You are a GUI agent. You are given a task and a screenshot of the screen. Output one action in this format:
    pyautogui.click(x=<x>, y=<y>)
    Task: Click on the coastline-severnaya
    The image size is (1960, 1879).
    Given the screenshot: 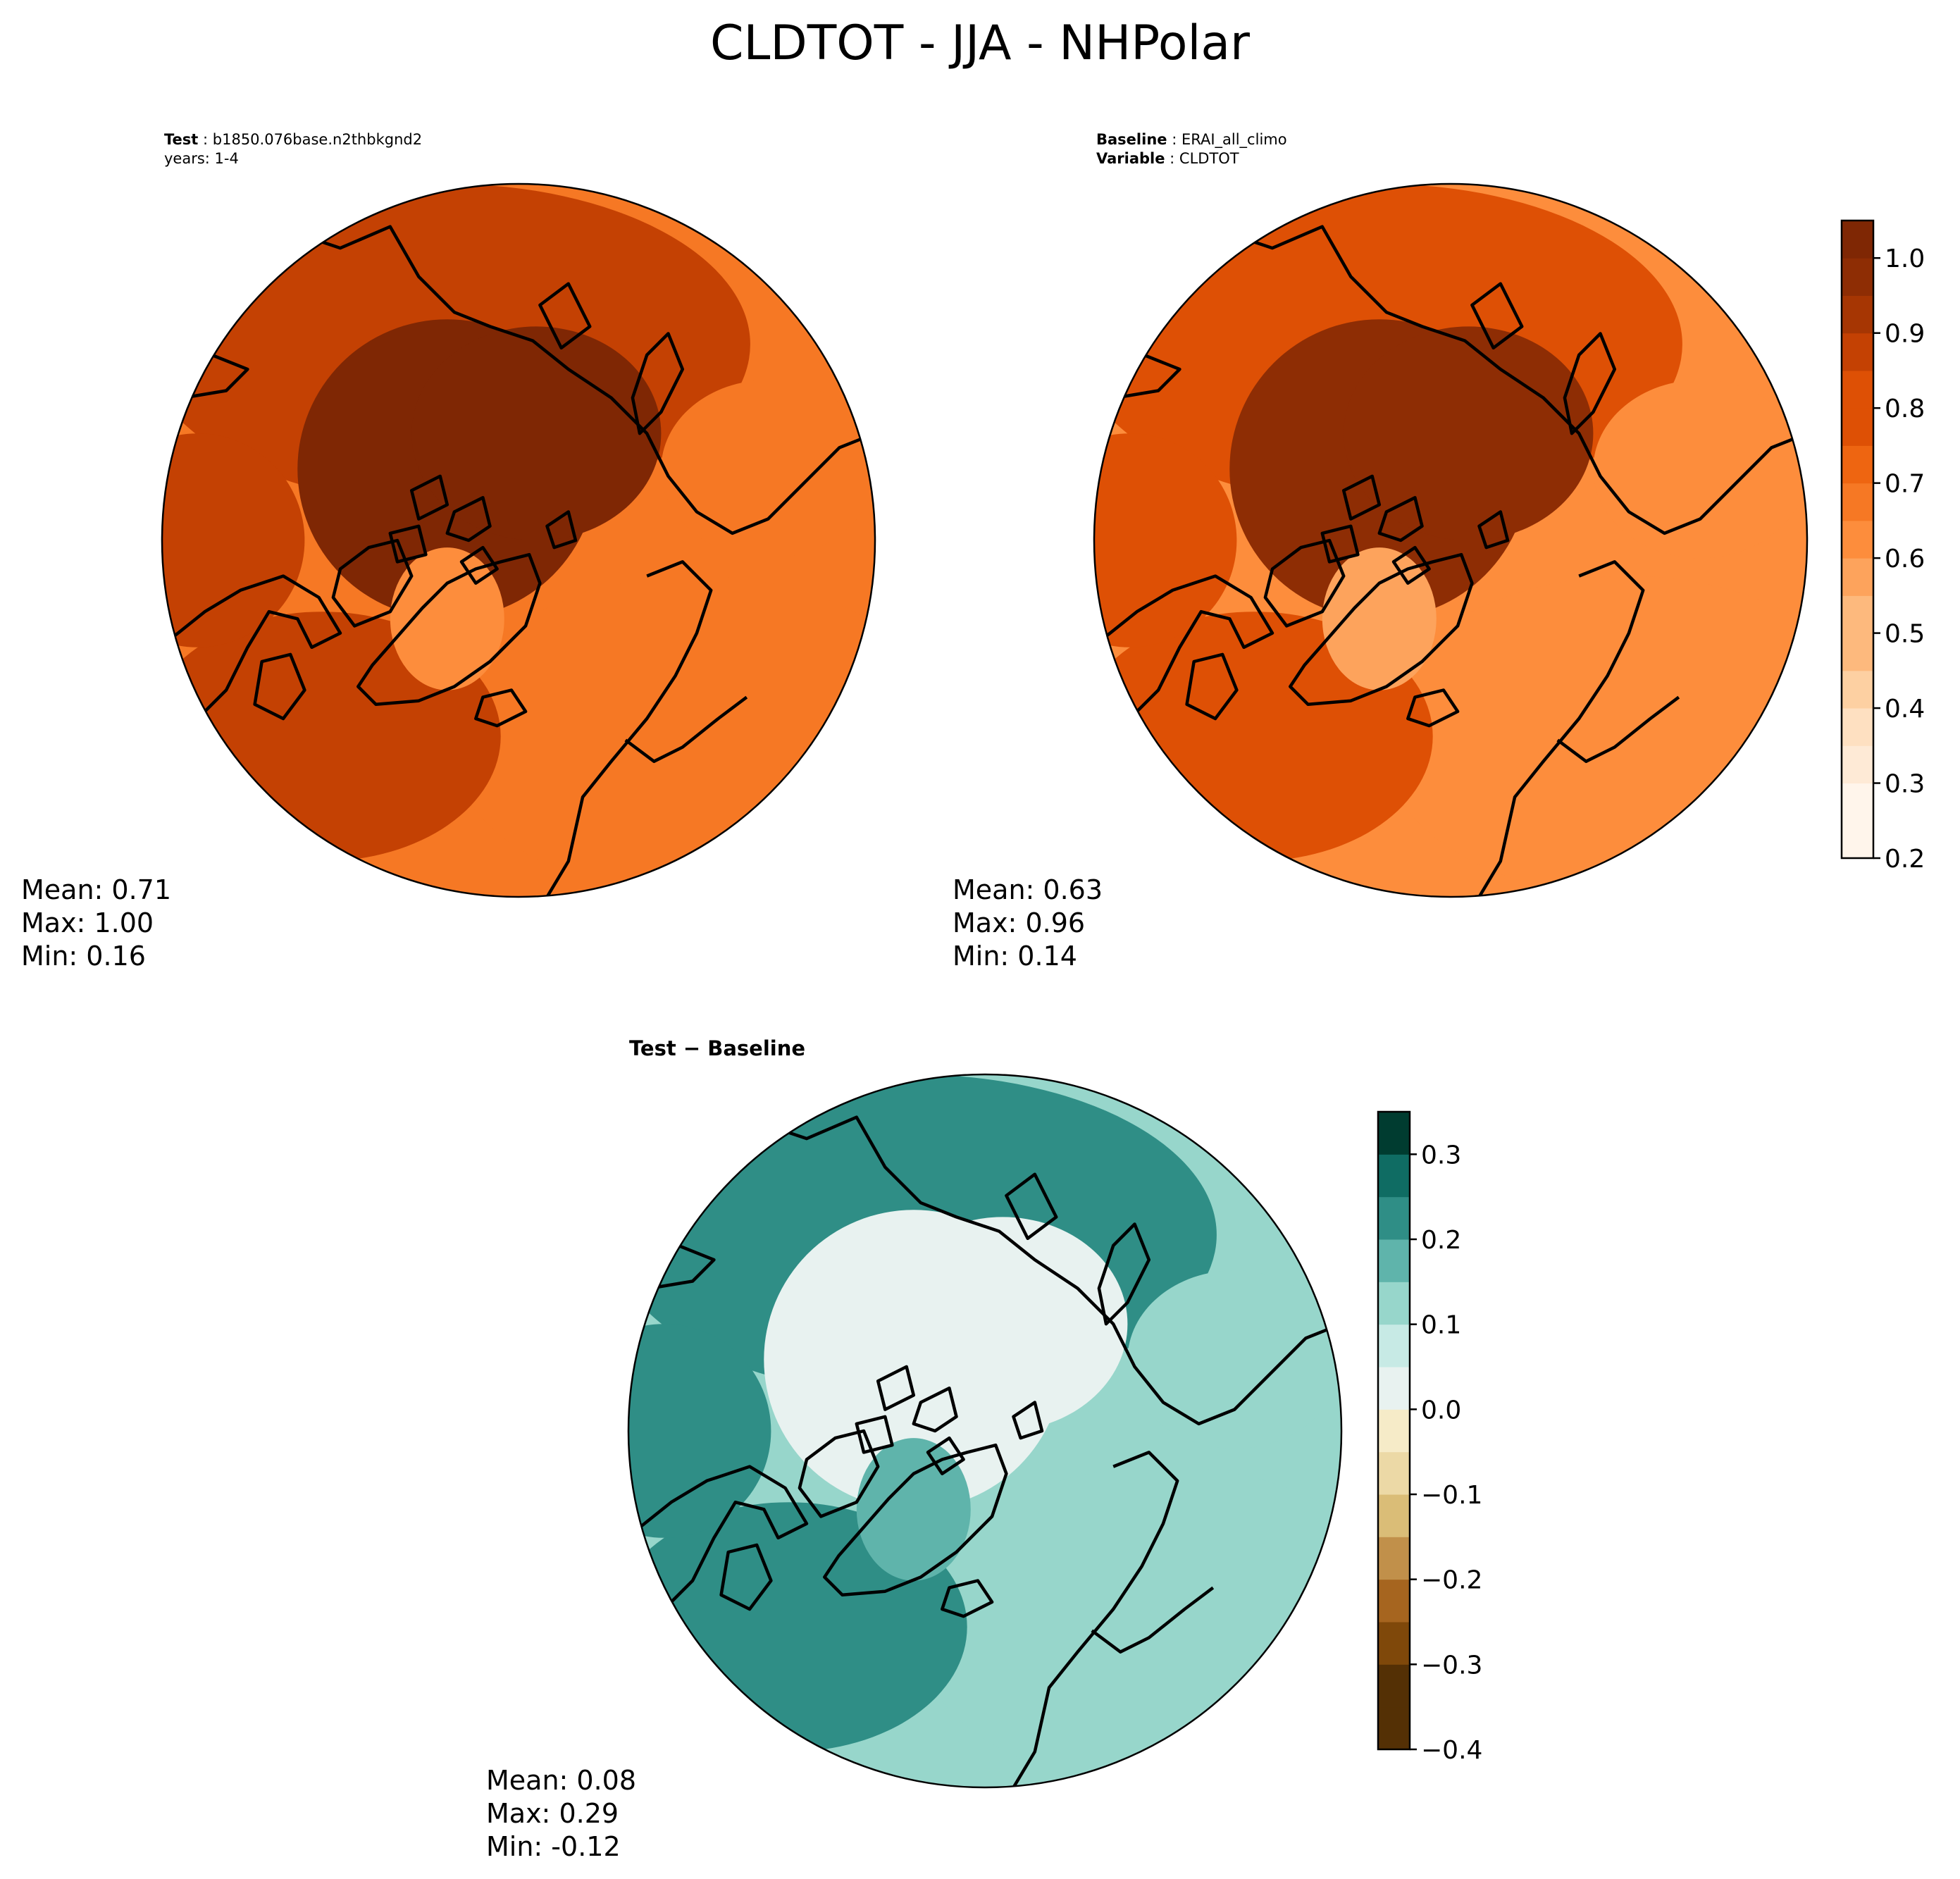 What is the action you would take?
    pyautogui.click(x=1031, y=1206)
    